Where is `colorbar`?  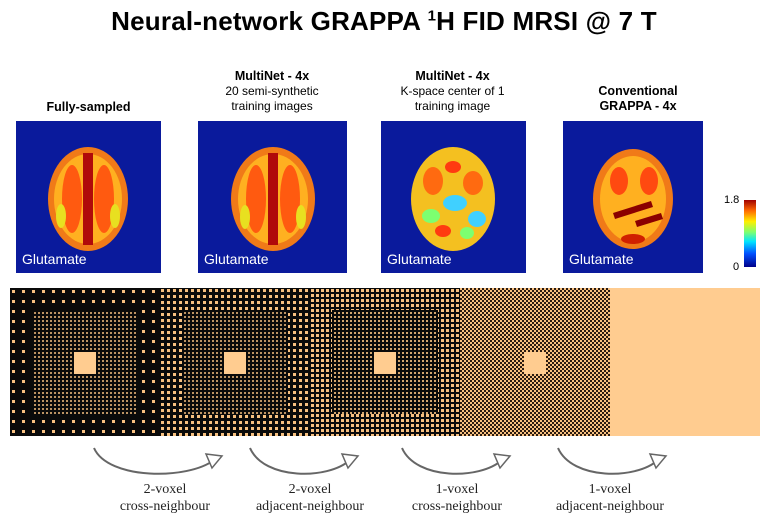 colorbar is located at coordinates (750, 233).